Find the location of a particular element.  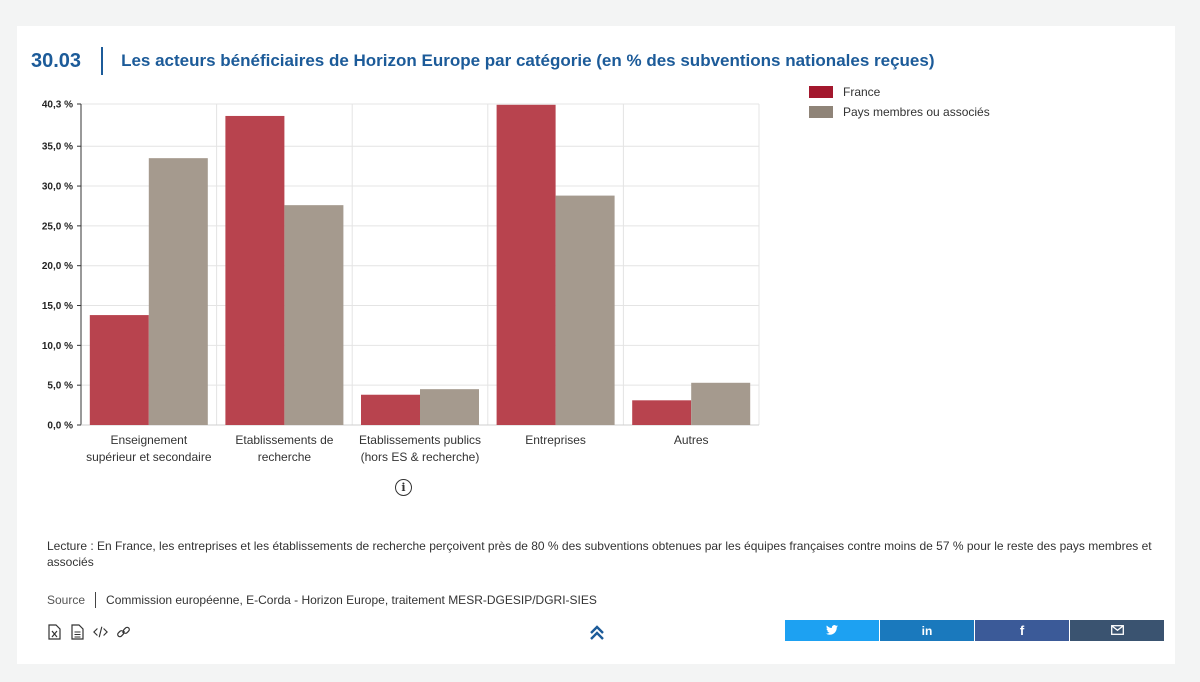

x-category-label: Etablissements publics is located at coordinates (420, 440).